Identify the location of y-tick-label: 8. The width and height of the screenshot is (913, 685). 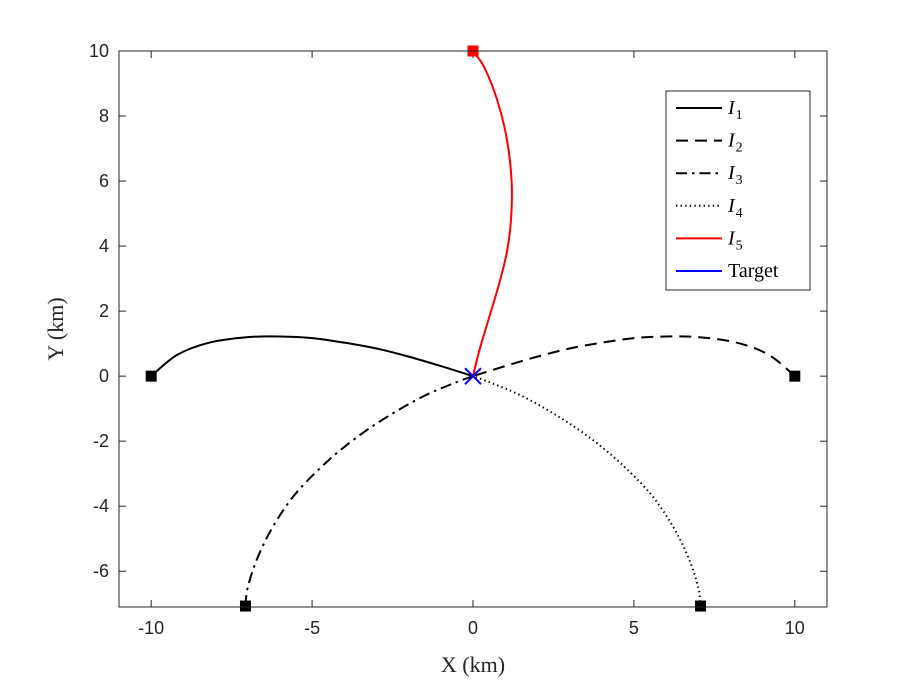
(104, 116).